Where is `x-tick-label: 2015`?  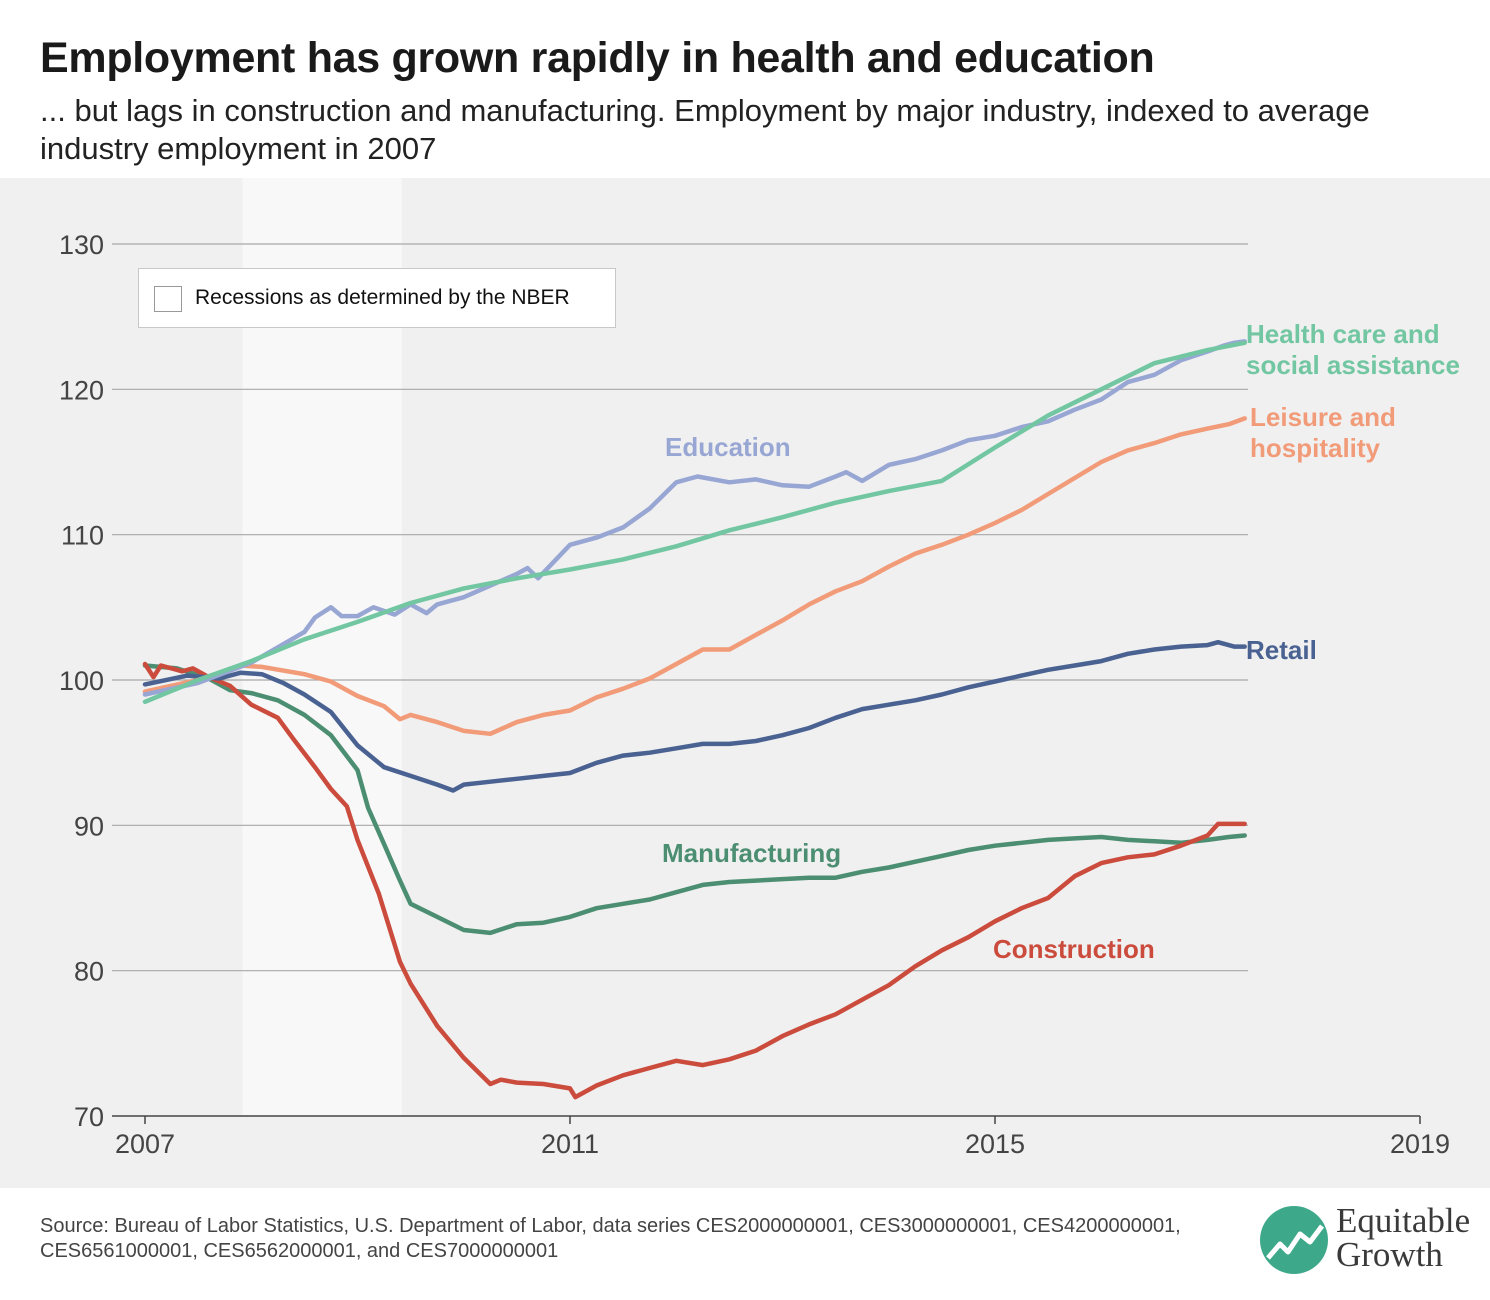 x-tick-label: 2015 is located at coordinates (995, 1144).